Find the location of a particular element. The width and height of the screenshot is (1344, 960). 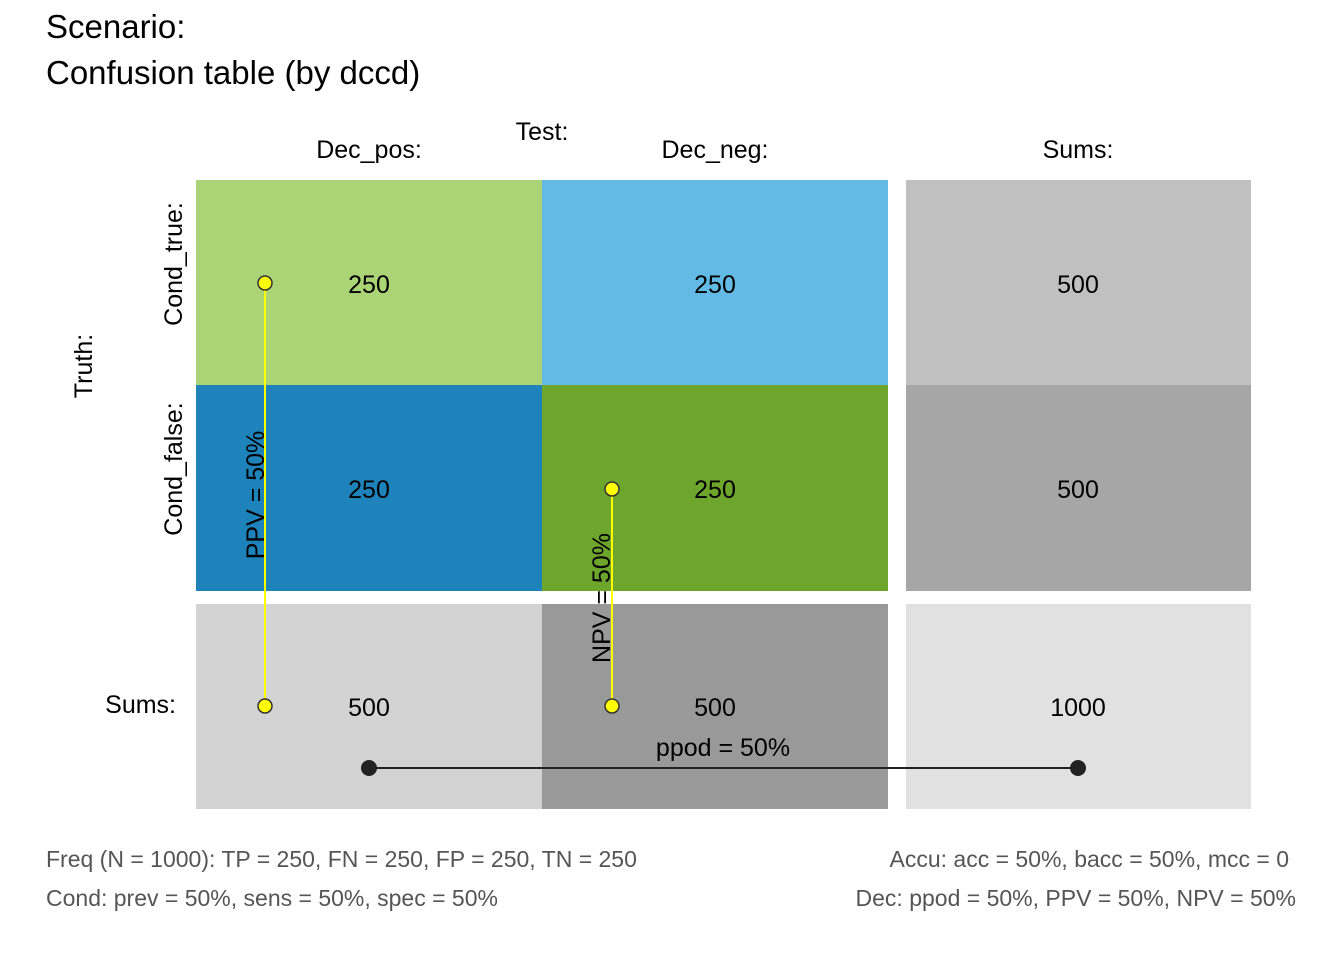

npv-dot-bottom is located at coordinates (612, 706).